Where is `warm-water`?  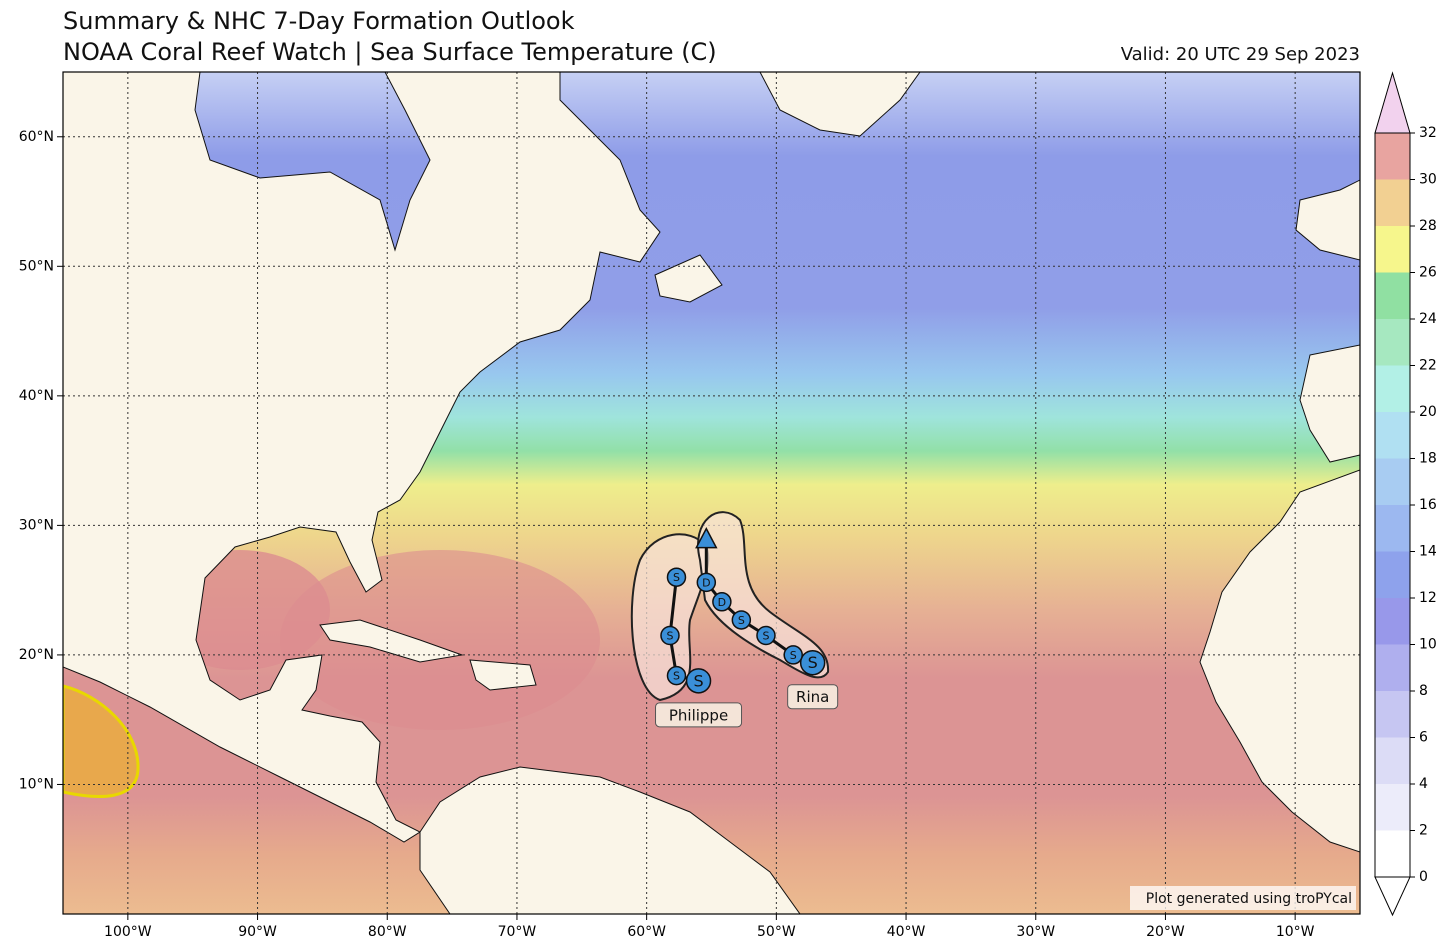
warm-water is located at coordinates (440, 640).